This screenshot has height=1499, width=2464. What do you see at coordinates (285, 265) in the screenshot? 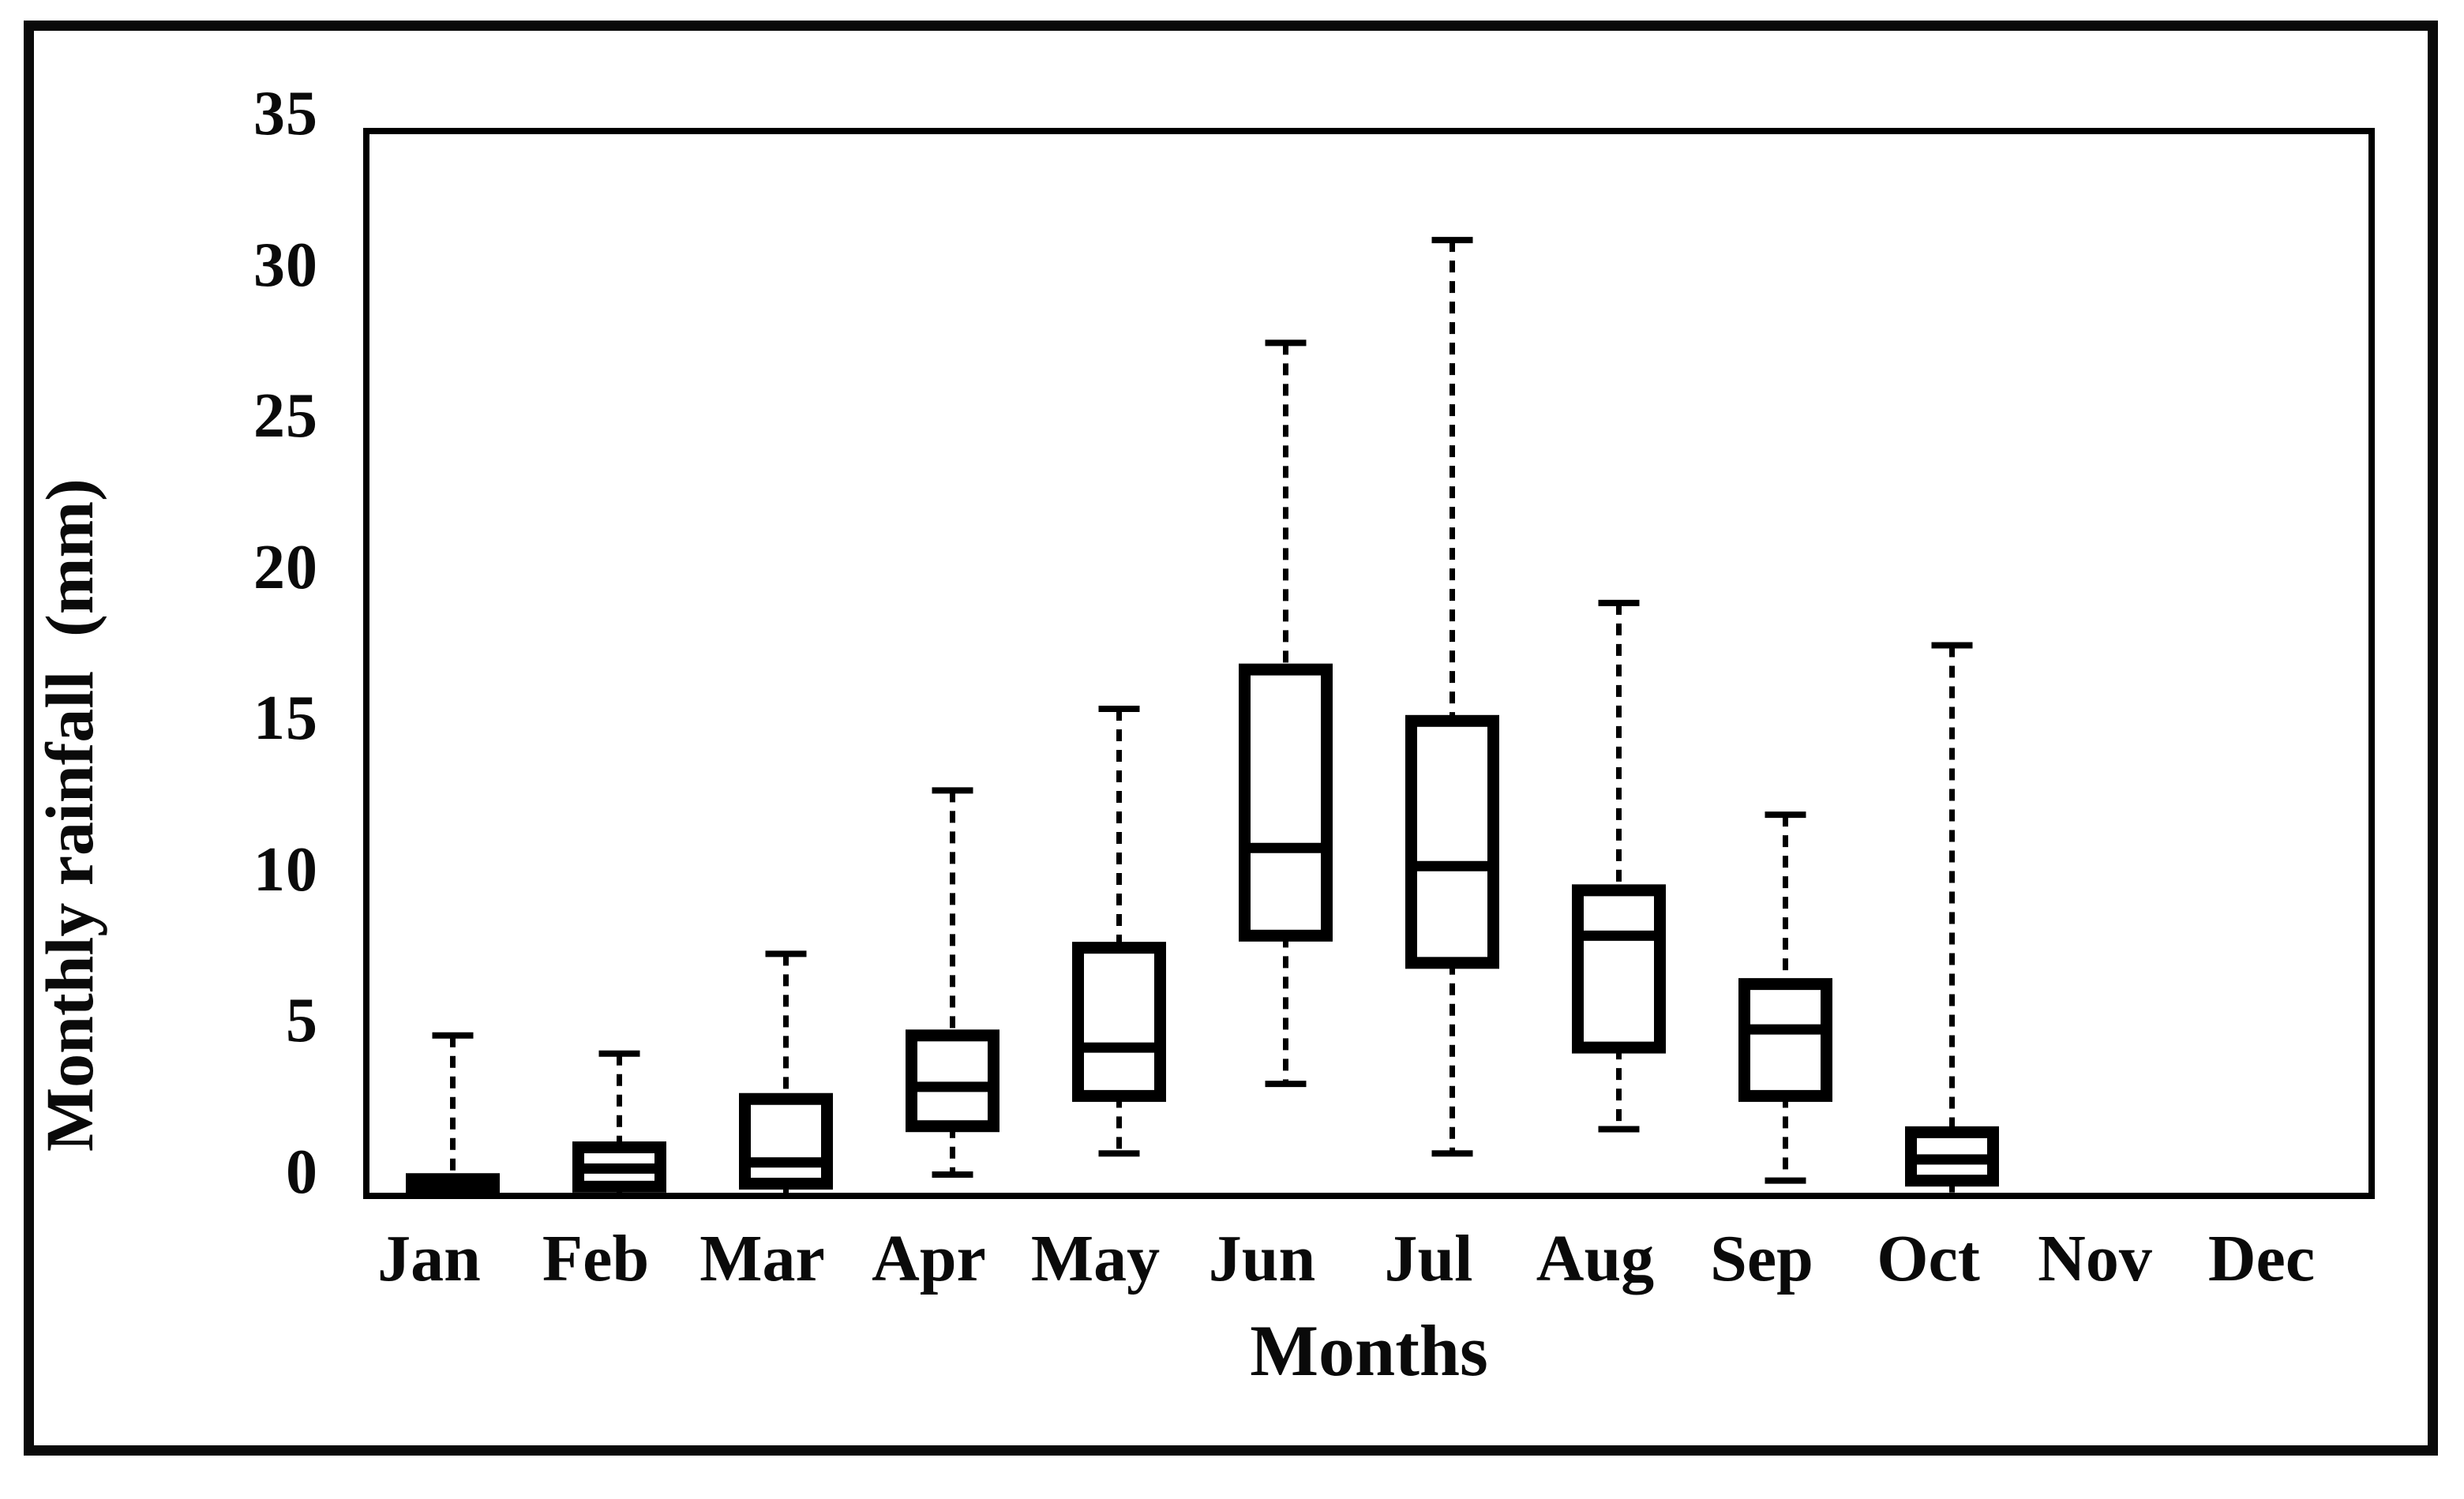
I see `y-tick-label-30: 30` at bounding box center [285, 265].